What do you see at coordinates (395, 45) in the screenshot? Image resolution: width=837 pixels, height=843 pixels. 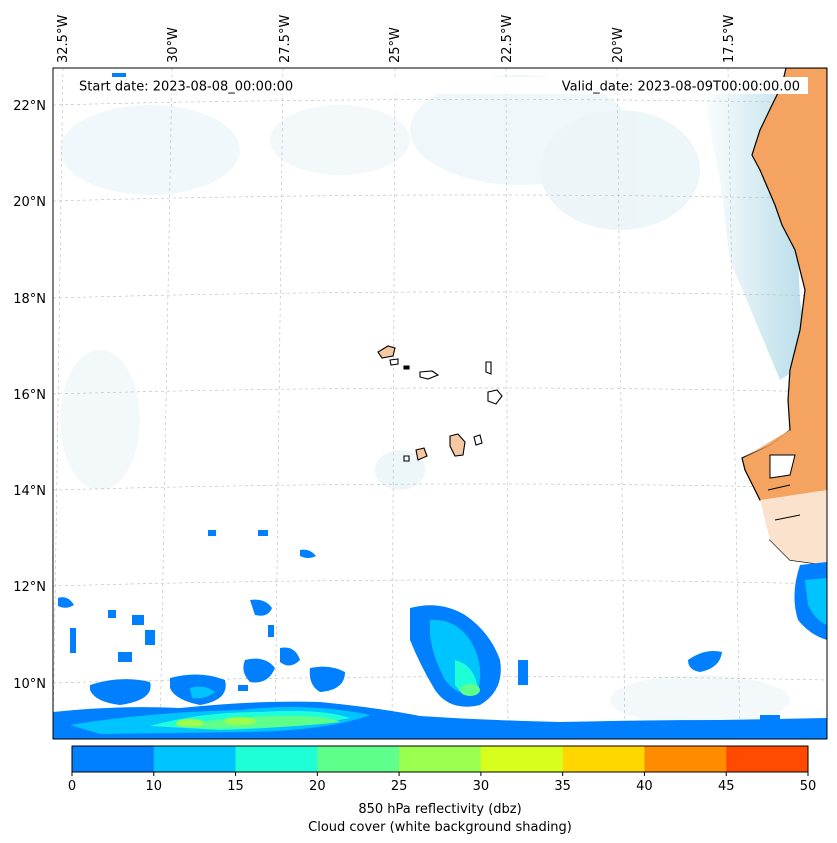 I see `lon-label: 25°W` at bounding box center [395, 45].